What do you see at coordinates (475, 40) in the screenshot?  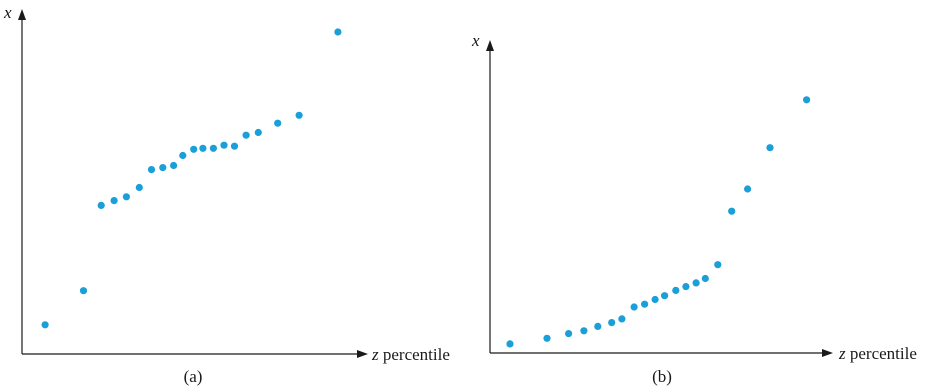 I see `panel-b-y-axis-label: x` at bounding box center [475, 40].